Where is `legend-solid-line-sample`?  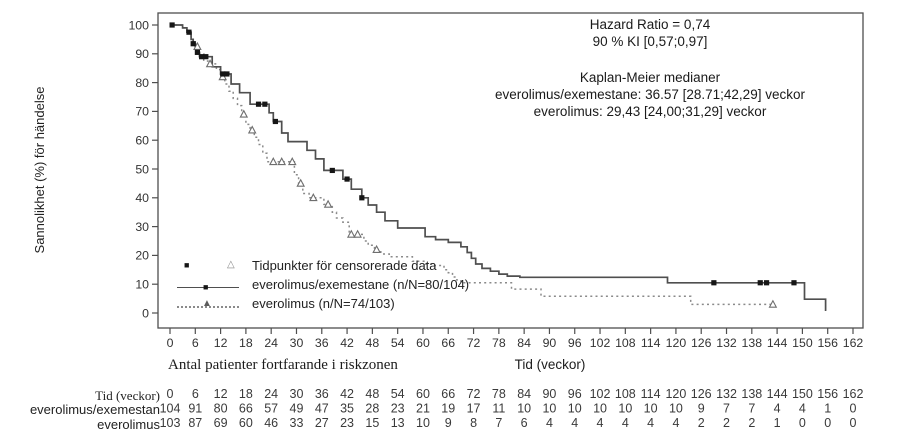 legend-solid-line-sample is located at coordinates (208, 287).